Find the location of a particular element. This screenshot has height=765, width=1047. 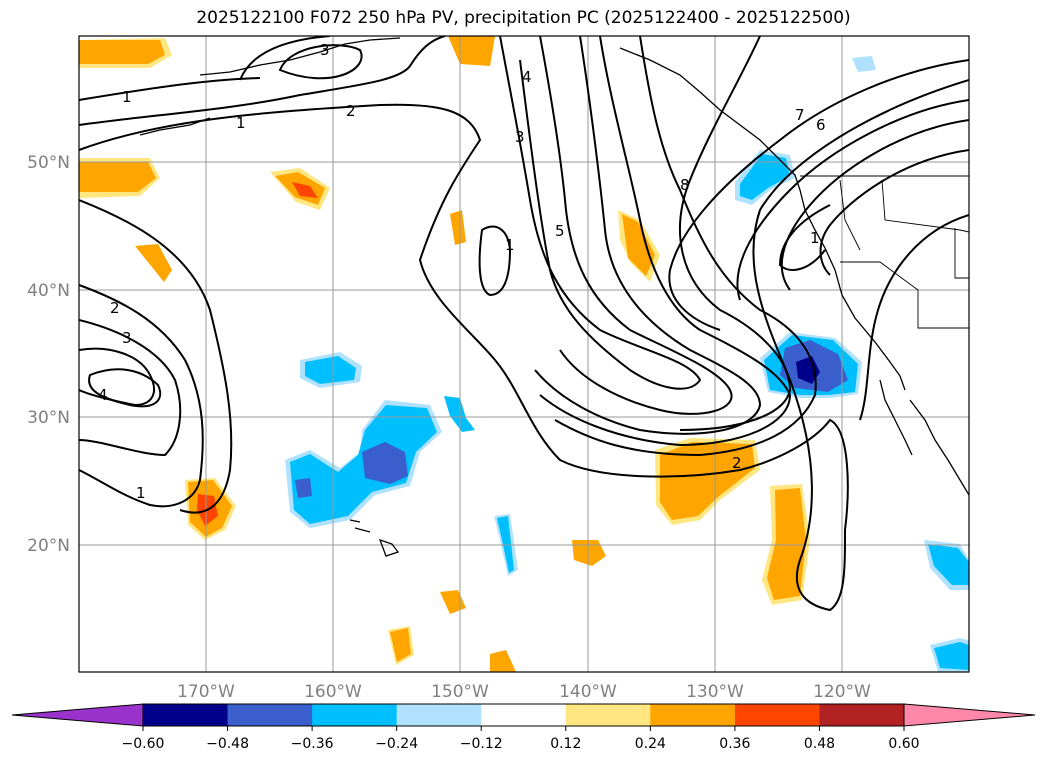

colorbar-tick-label: 0.60 is located at coordinates (903, 744).